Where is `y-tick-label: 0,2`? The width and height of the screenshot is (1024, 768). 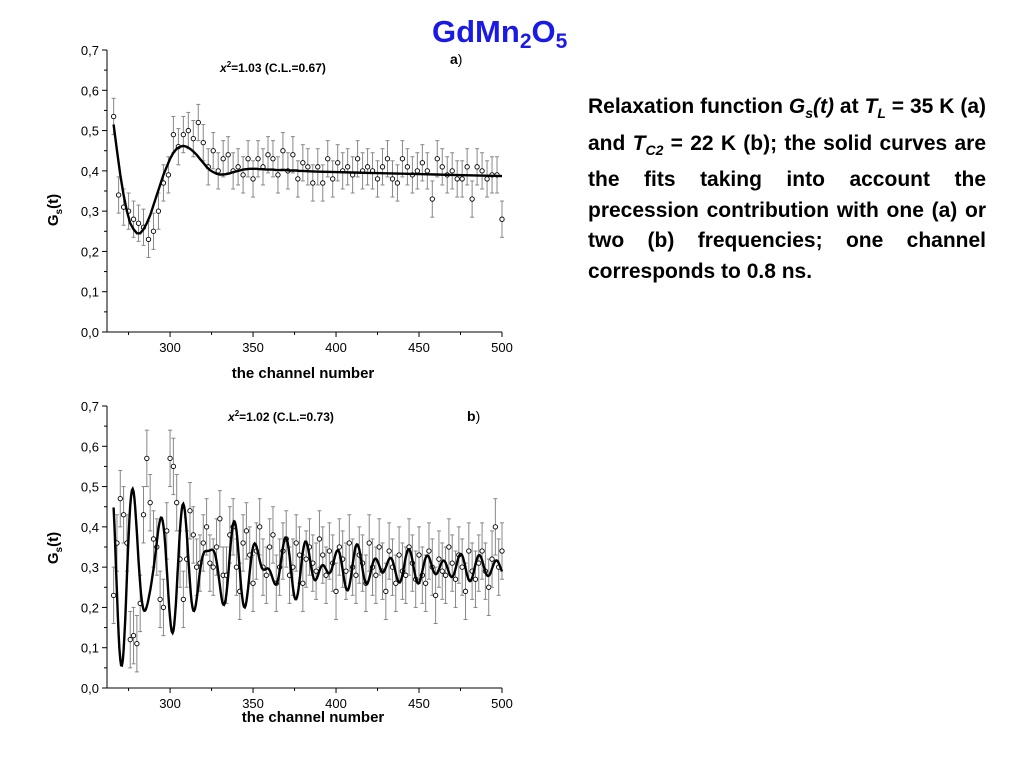 y-tick-label: 0,2 is located at coordinates (90, 251).